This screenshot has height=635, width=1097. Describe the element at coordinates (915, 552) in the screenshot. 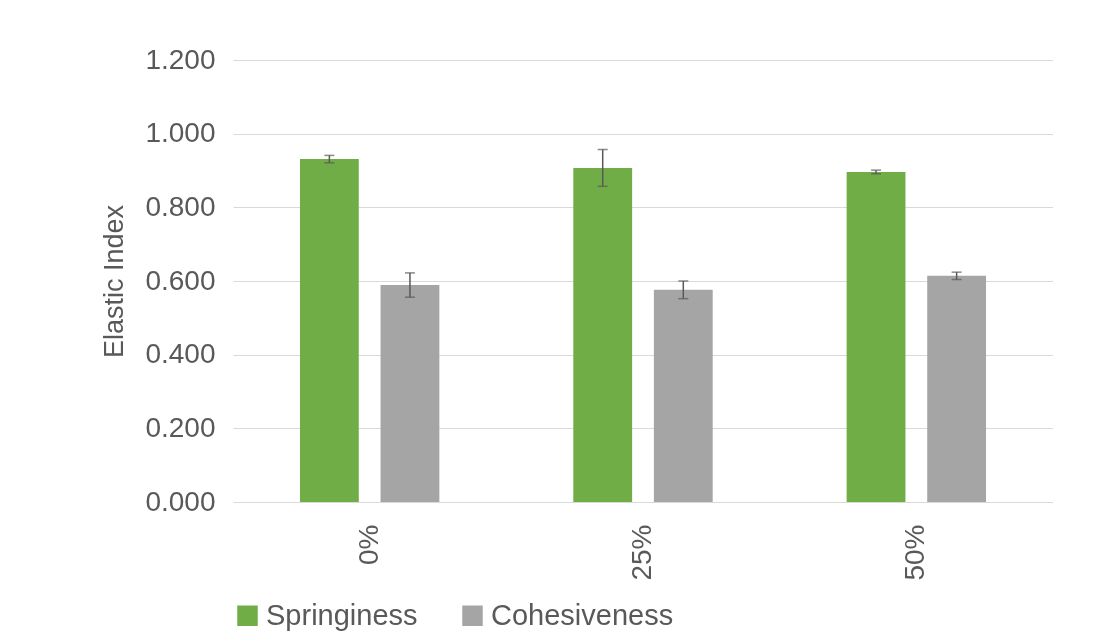

I see `x-tick-label: 50%` at that location.